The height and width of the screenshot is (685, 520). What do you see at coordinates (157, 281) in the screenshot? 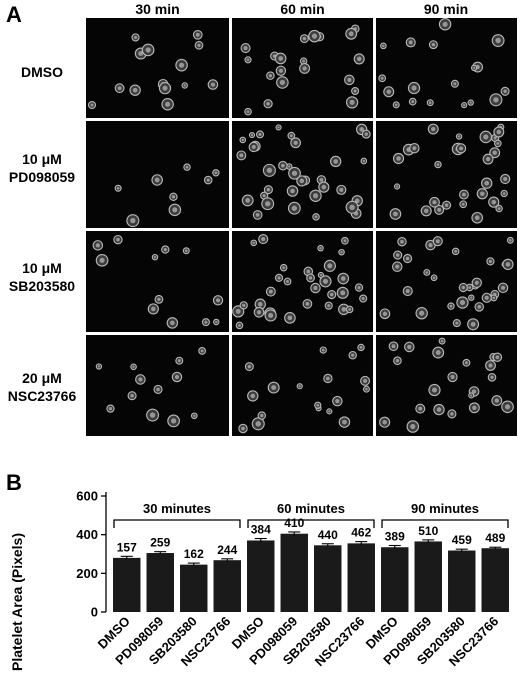
I see `micrograph-sb203580-30-min` at bounding box center [157, 281].